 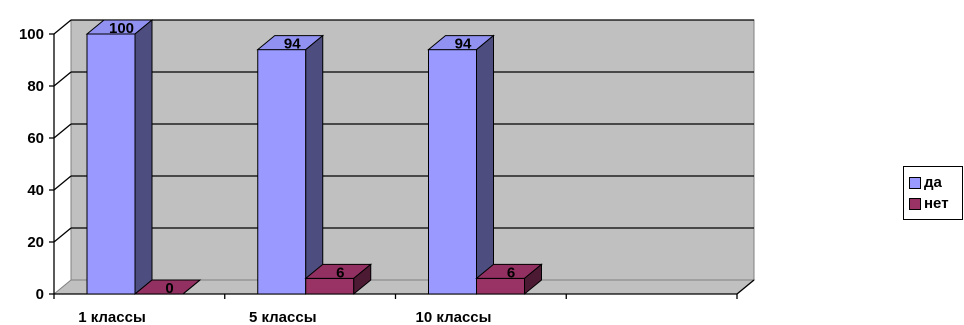 I want to click on y-tick-label-2: 40, so click(x=35, y=190).